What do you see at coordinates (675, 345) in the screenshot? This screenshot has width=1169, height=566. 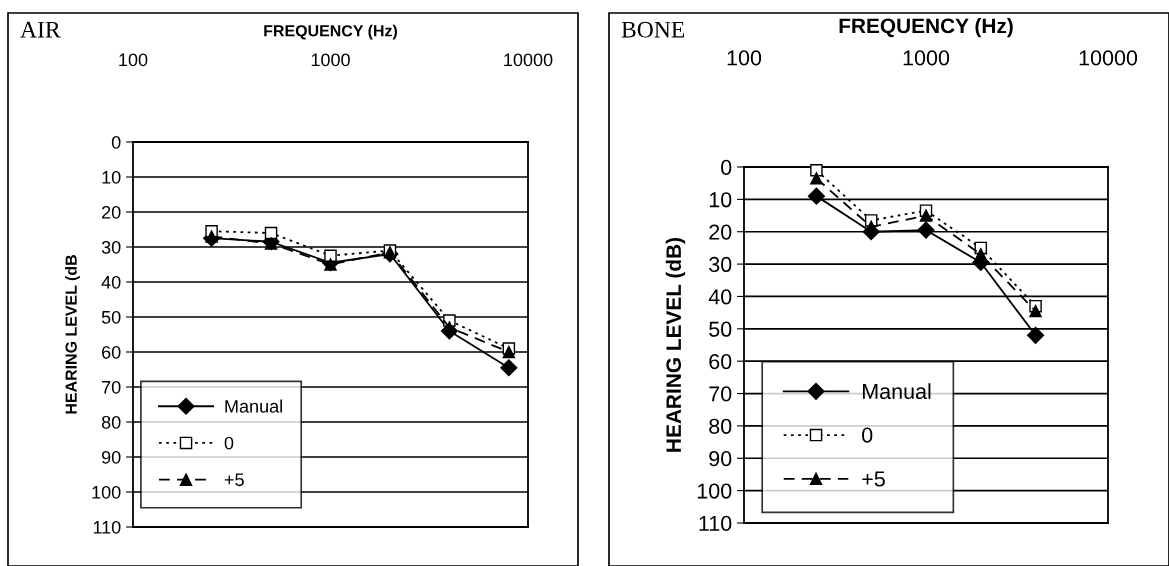 I see `y-axis-title: HEARING LEVEL (dB)` at bounding box center [675, 345].